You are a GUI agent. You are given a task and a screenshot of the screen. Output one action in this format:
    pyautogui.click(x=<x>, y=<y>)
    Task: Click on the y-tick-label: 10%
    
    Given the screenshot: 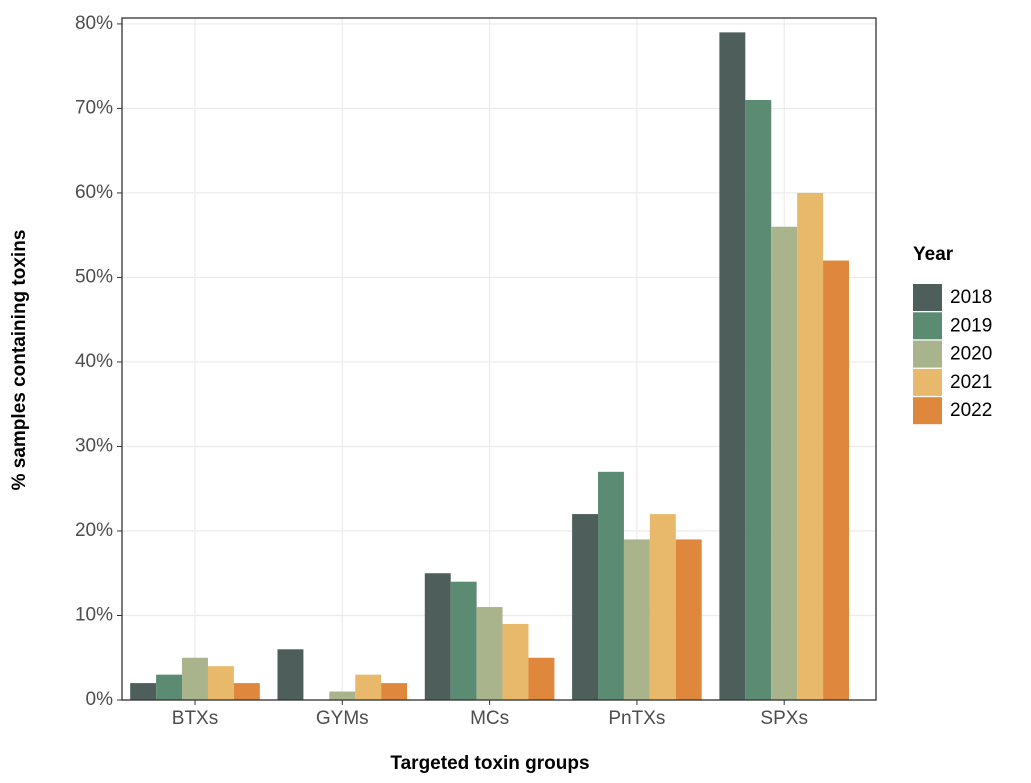 What is the action you would take?
    pyautogui.click(x=94, y=615)
    